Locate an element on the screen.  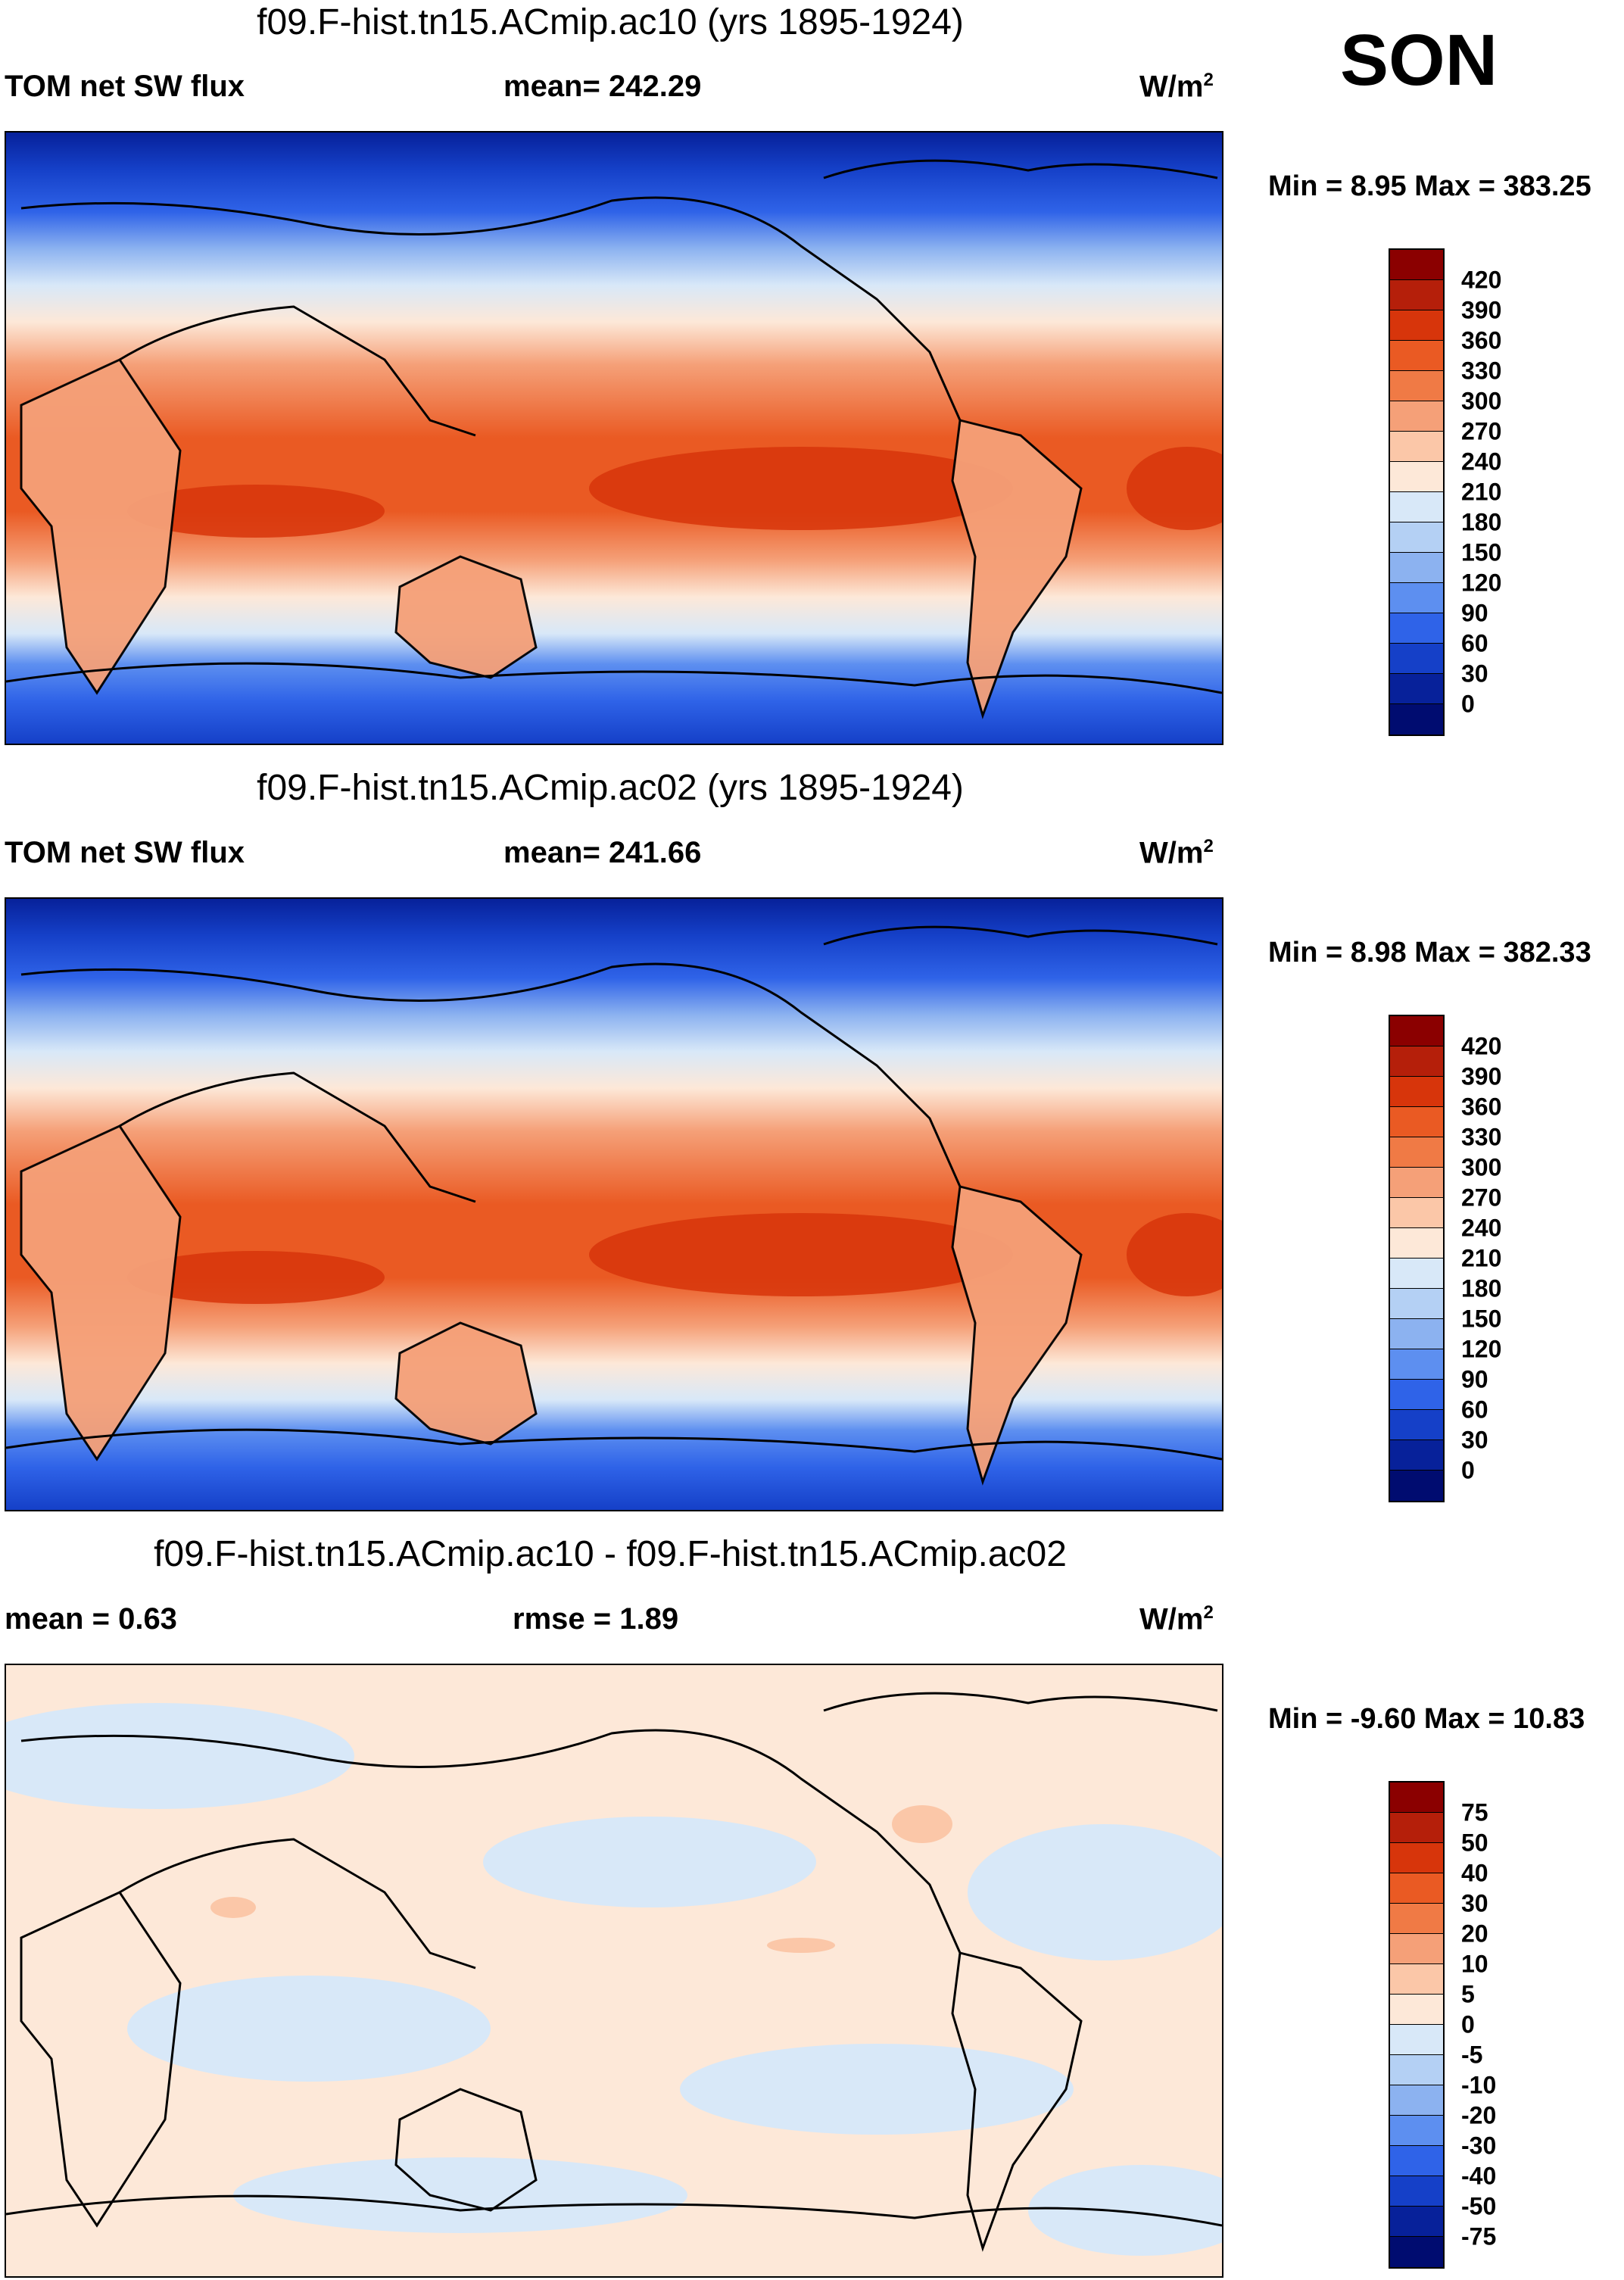
panel3-rmse-label: rmse = 1.89 is located at coordinates (596, 1619).